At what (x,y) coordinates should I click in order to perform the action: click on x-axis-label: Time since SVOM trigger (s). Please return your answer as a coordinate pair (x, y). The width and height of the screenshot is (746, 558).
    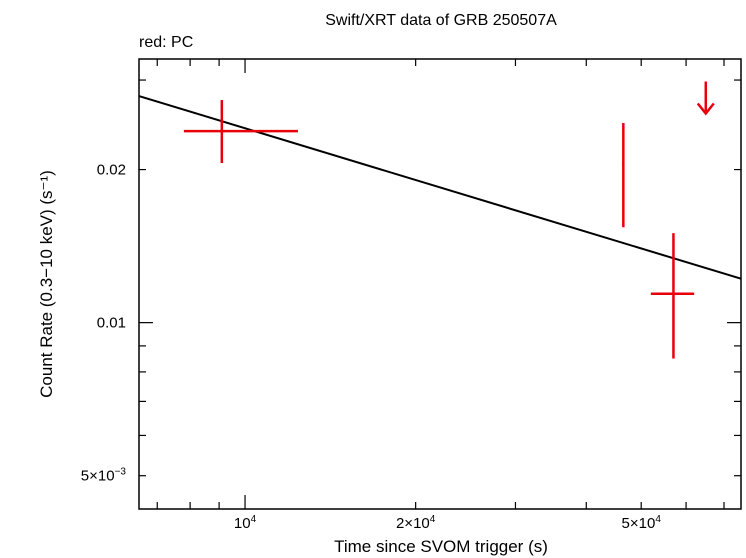
    Looking at the image, I should click on (441, 546).